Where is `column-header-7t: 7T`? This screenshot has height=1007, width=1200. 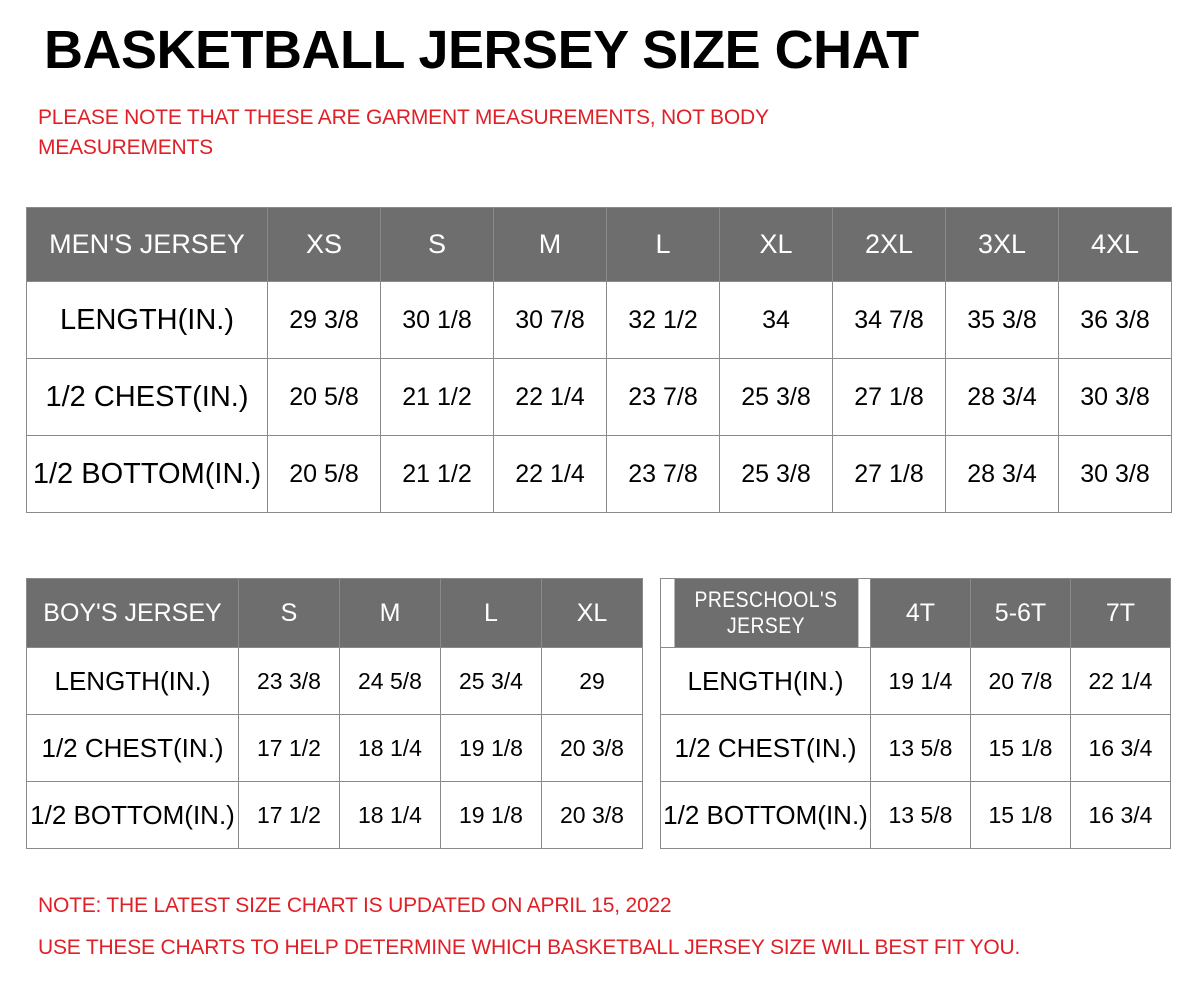
column-header-7t: 7T is located at coordinates (1120, 613).